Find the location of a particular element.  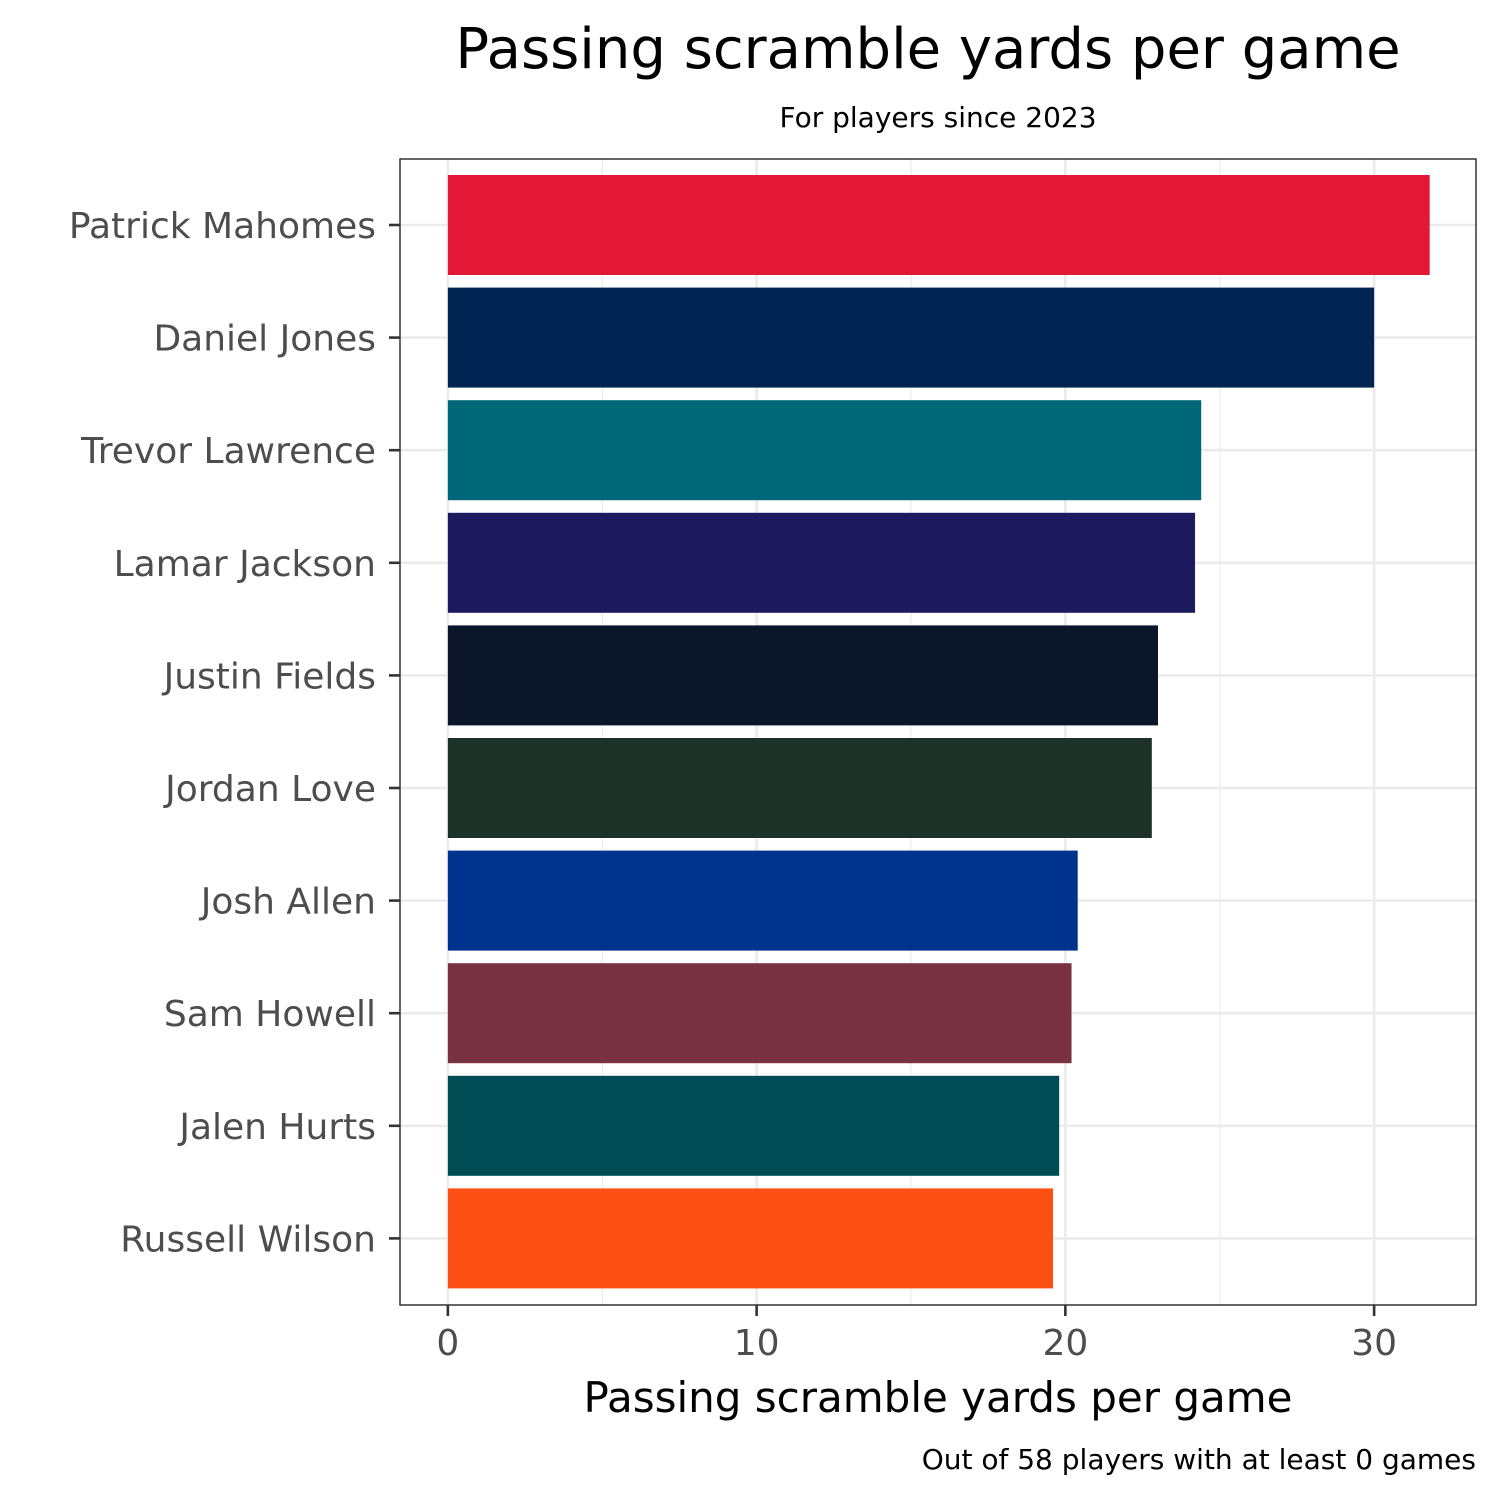

y-tick-label: Patrick Mahomes is located at coordinates (222, 226).